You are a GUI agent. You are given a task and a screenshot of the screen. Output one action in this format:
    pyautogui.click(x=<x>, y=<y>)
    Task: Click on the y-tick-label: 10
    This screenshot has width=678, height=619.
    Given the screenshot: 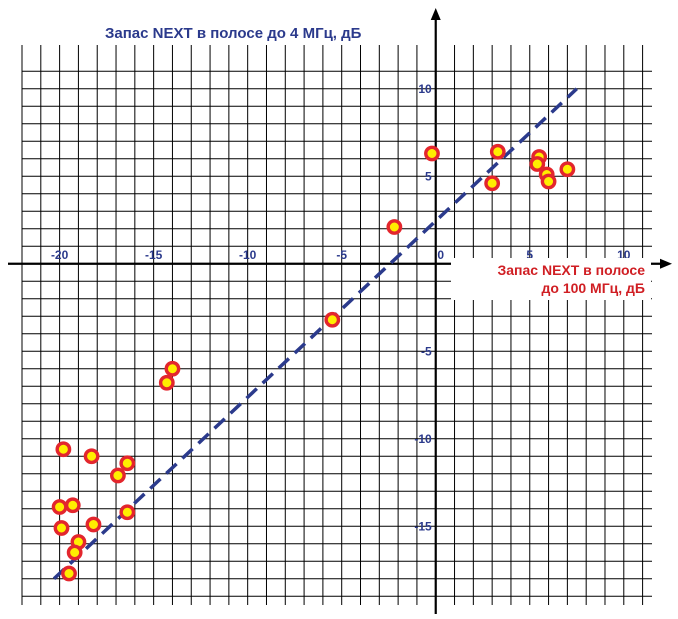 What is the action you would take?
    pyautogui.click(x=425, y=89)
    